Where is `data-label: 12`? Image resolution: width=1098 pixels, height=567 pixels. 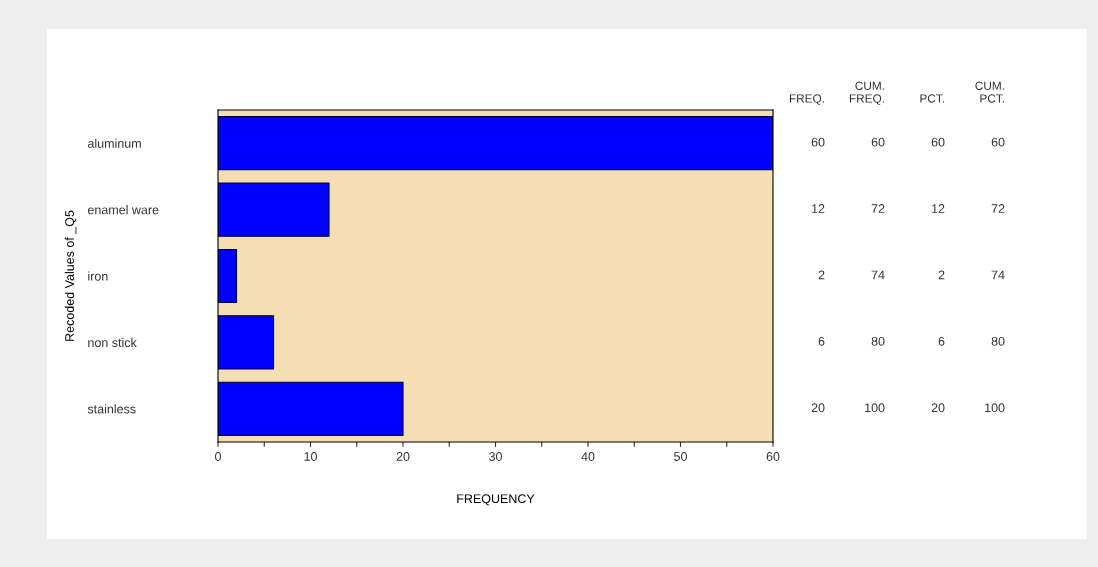 data-label: 12 is located at coordinates (818, 208).